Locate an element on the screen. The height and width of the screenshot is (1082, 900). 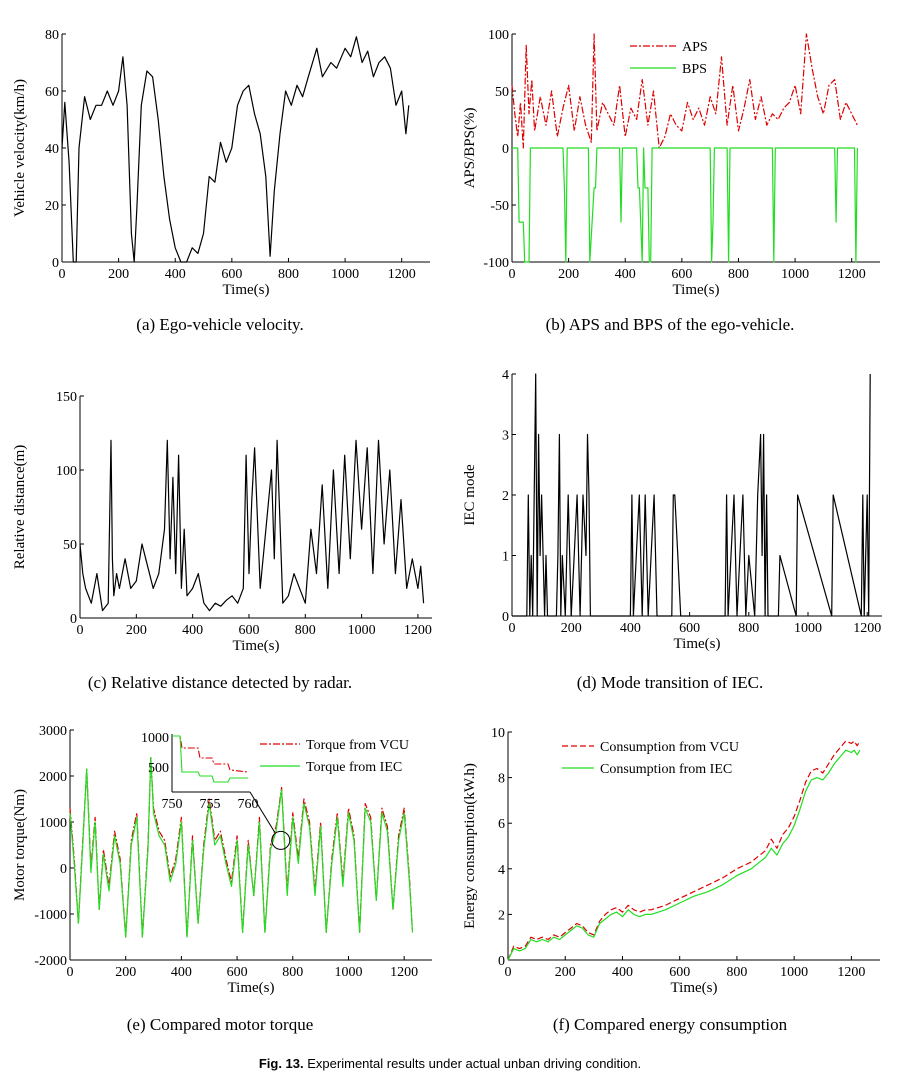
inset-x-tick-label: 750 is located at coordinates (172, 804).